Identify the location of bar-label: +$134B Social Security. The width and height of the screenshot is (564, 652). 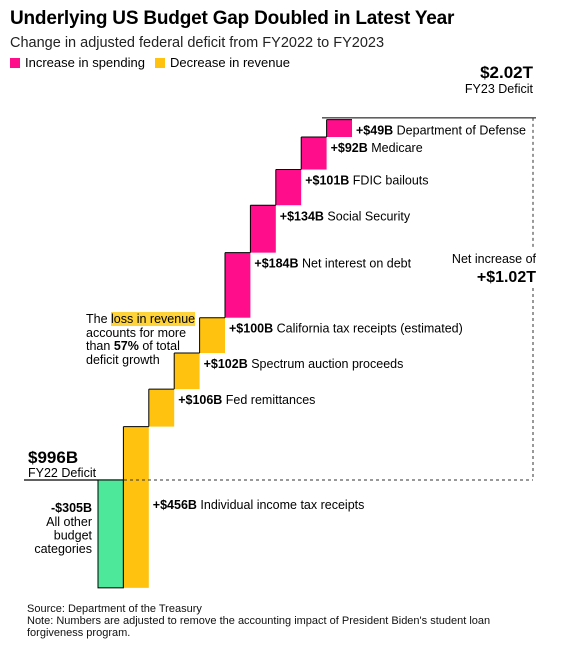
(345, 216).